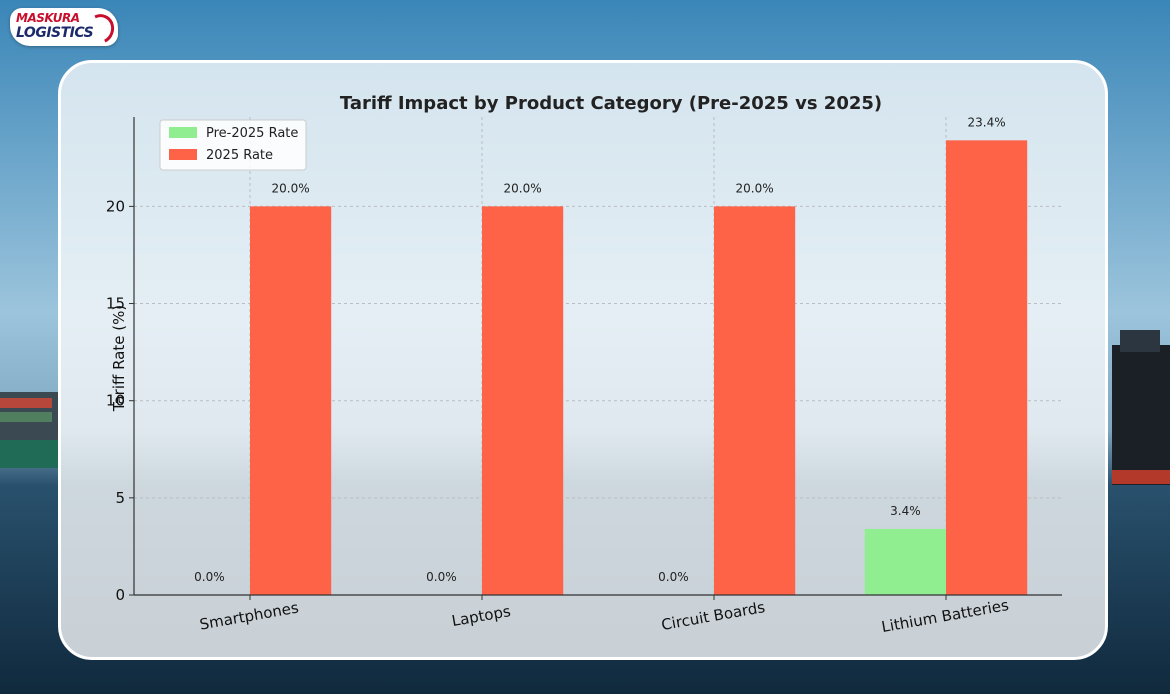 The image size is (1170, 694). Describe the element at coordinates (48, 18) in the screenshot. I see `logo-line-1: MASKURA` at that location.